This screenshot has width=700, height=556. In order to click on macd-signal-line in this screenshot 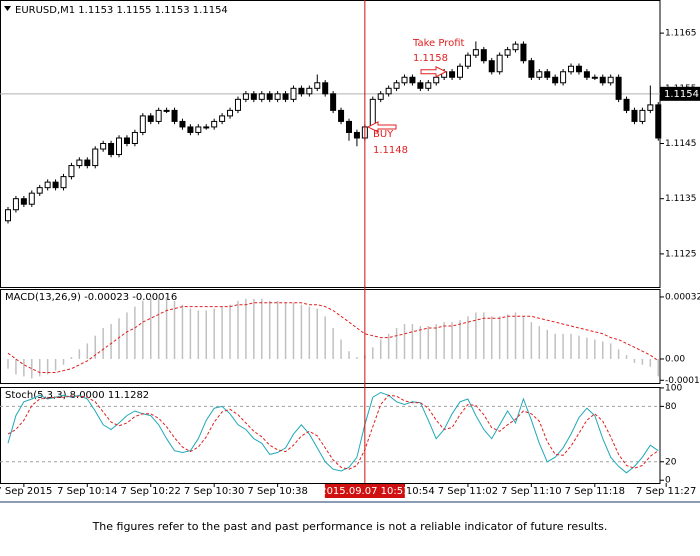, I will do `click(333, 337)`.